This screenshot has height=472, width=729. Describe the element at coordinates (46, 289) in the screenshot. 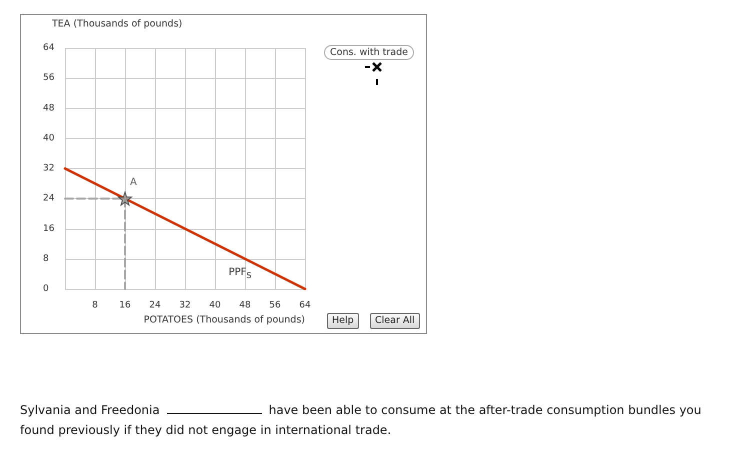

I see `y-tick-label: 0` at that location.